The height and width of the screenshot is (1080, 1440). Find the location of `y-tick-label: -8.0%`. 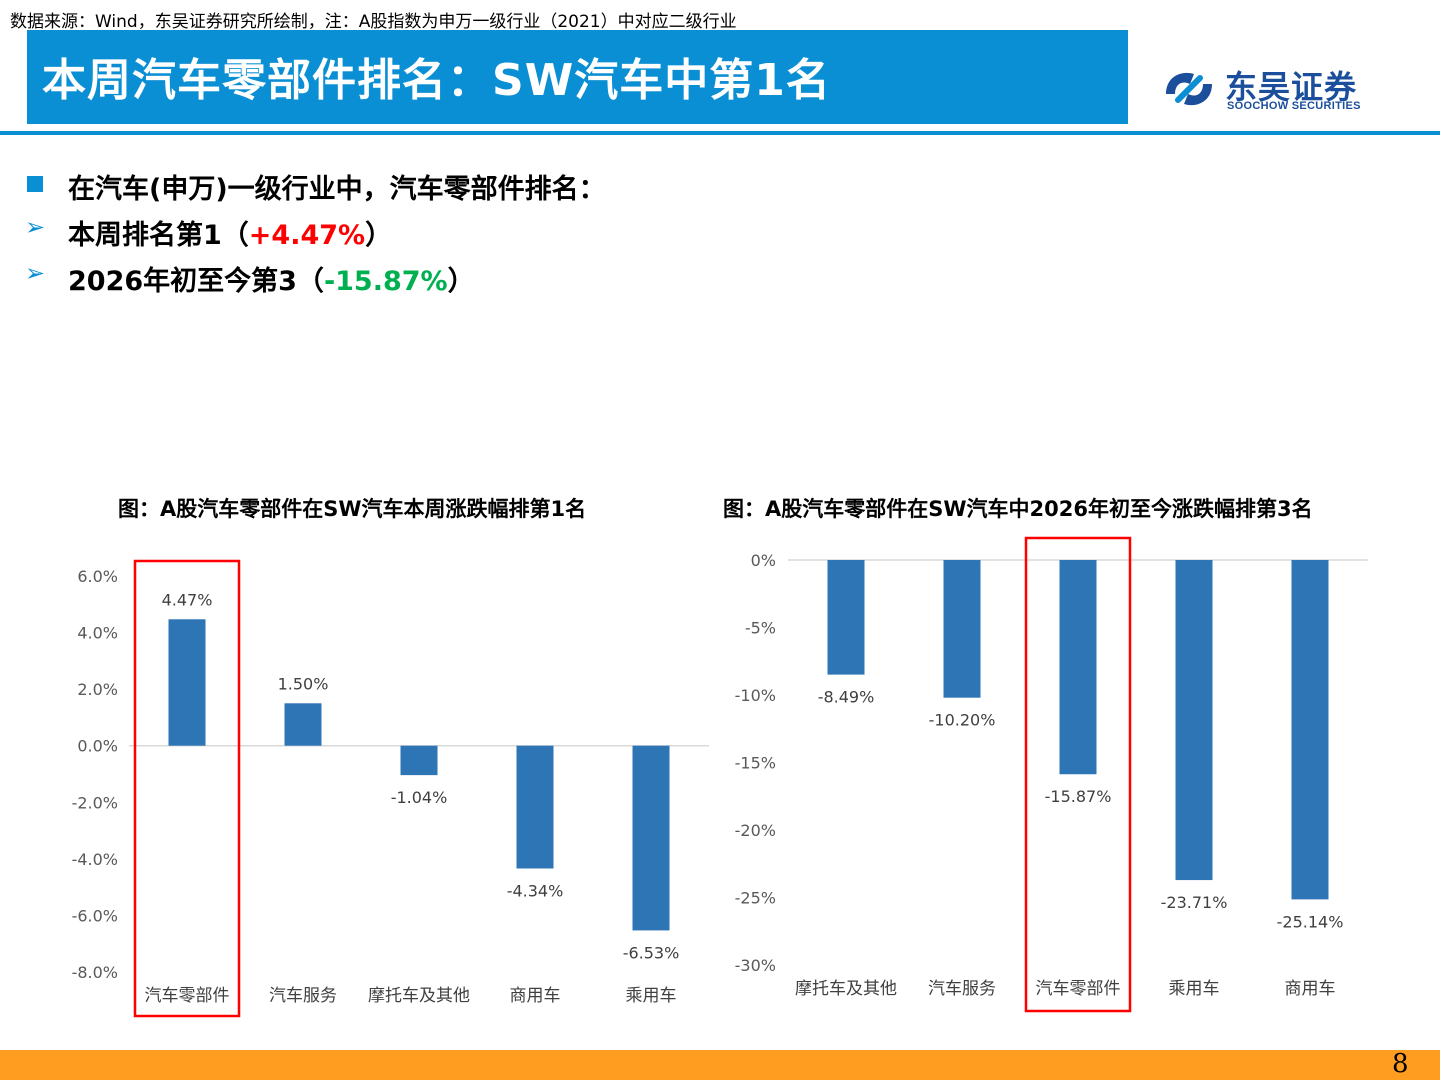

y-tick-label: -8.0% is located at coordinates (95, 972).